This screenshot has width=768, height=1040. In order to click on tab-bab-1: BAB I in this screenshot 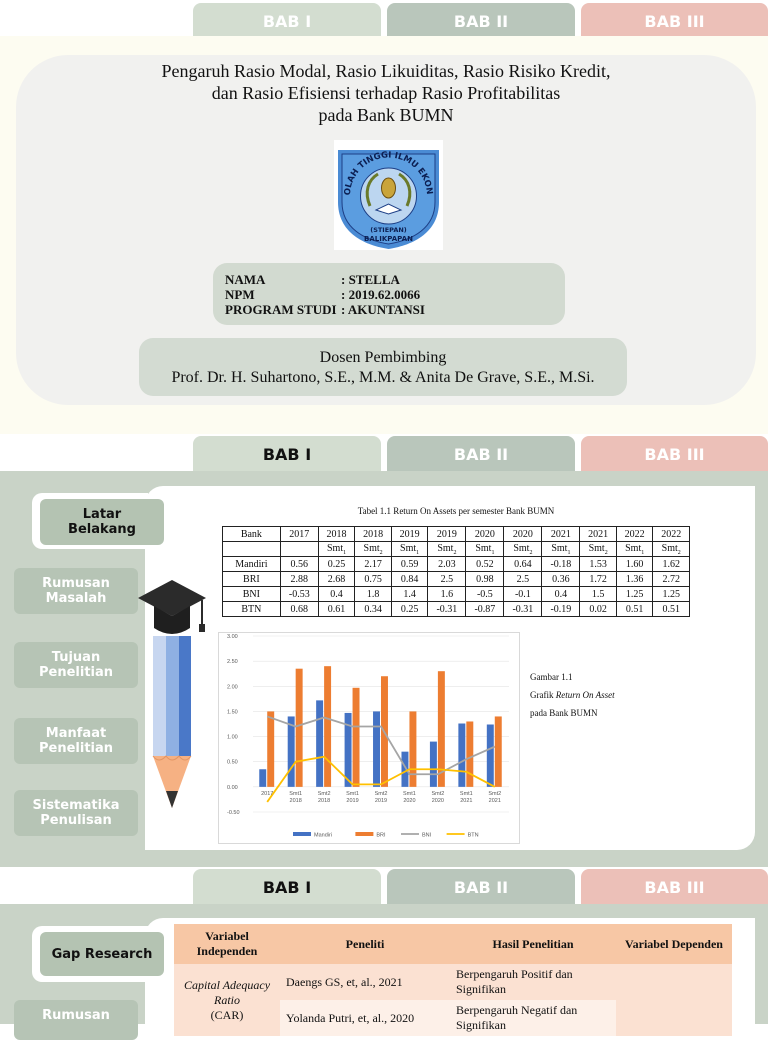, I will do `click(287, 21)`.